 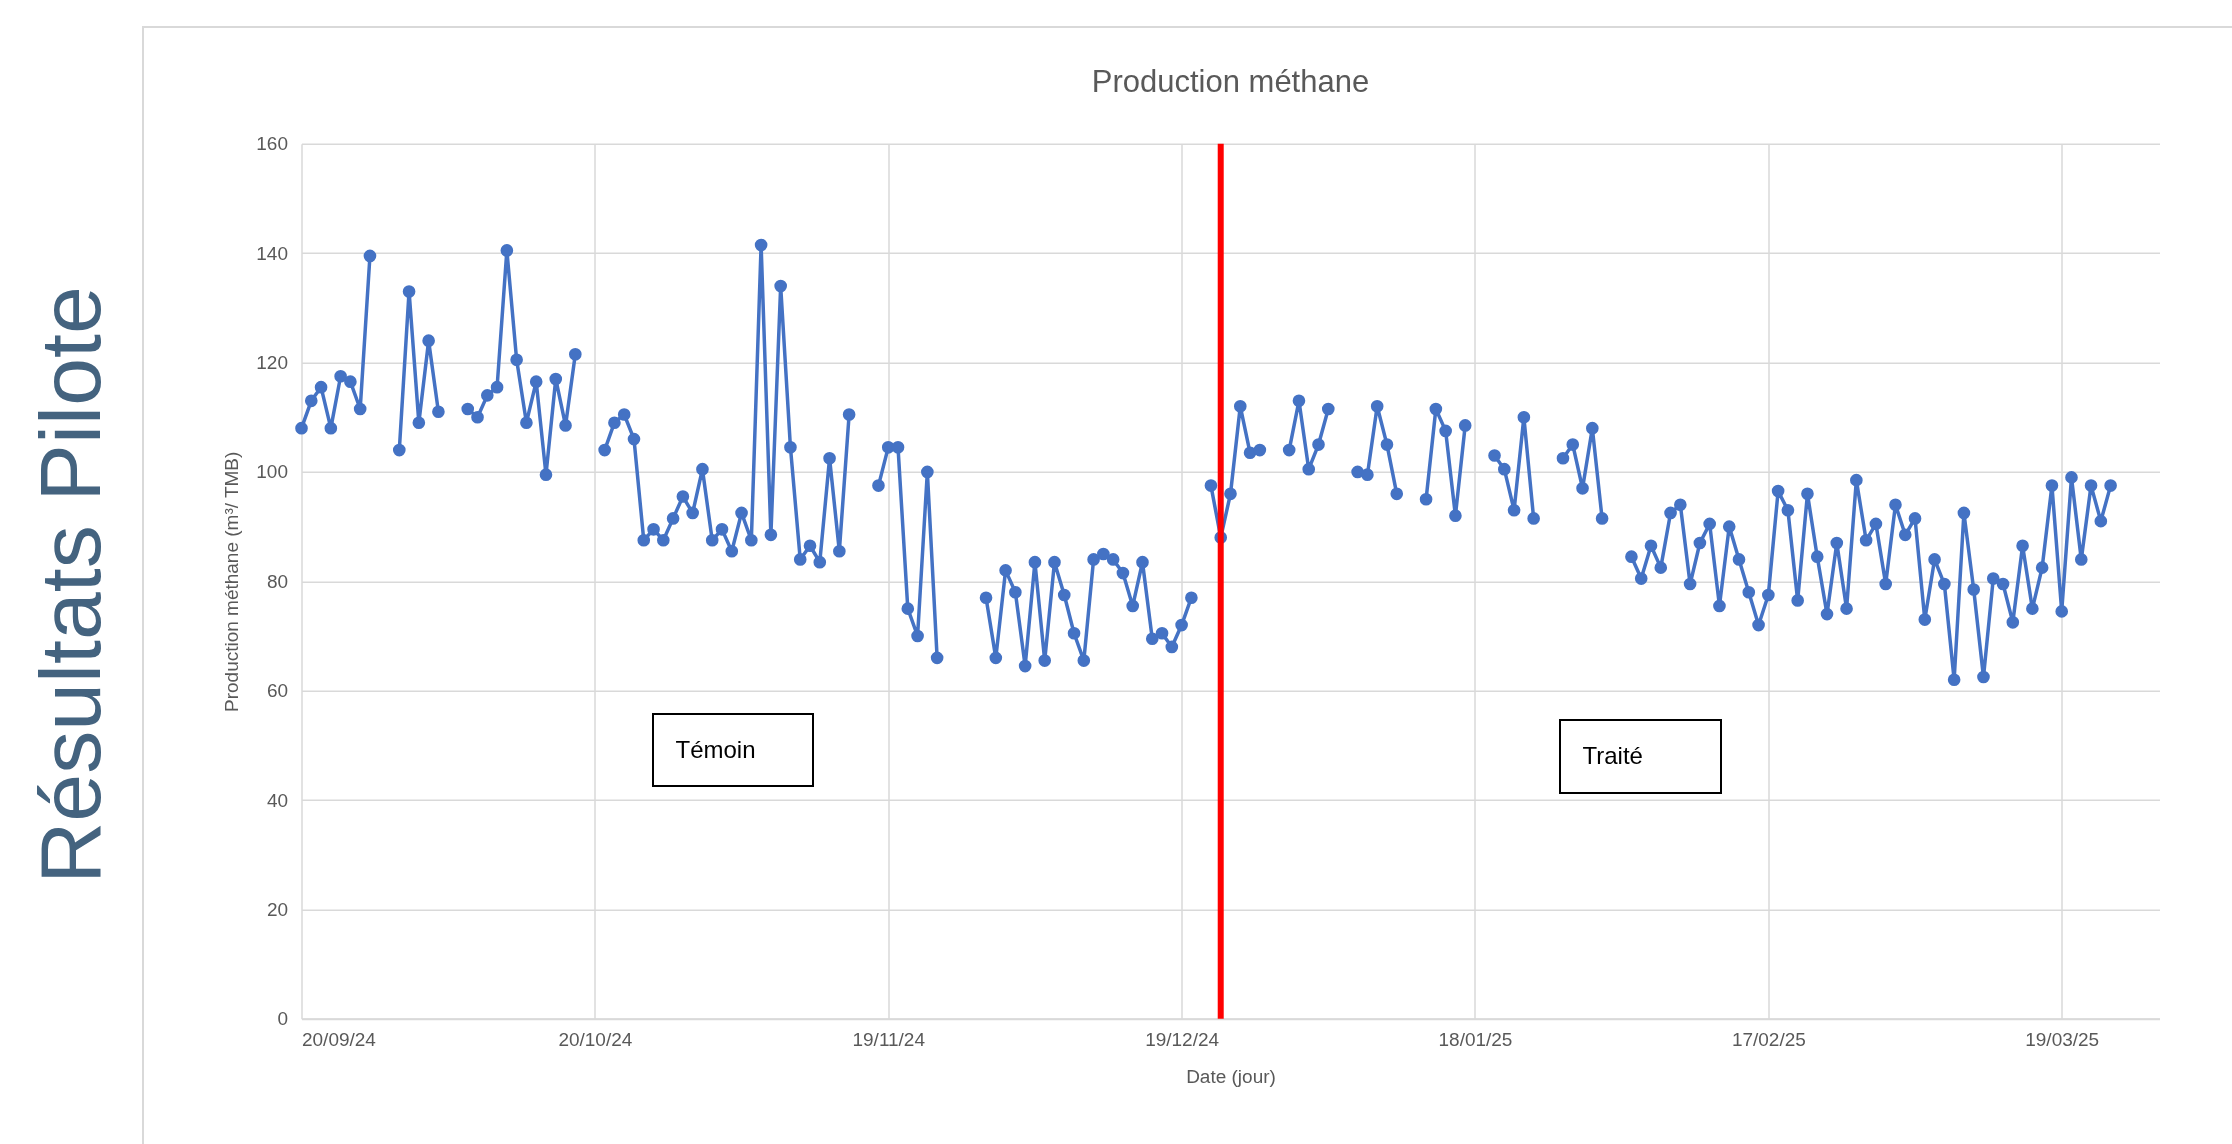 What do you see at coordinates (272, 472) in the screenshot?
I see `y-tick-label: 100` at bounding box center [272, 472].